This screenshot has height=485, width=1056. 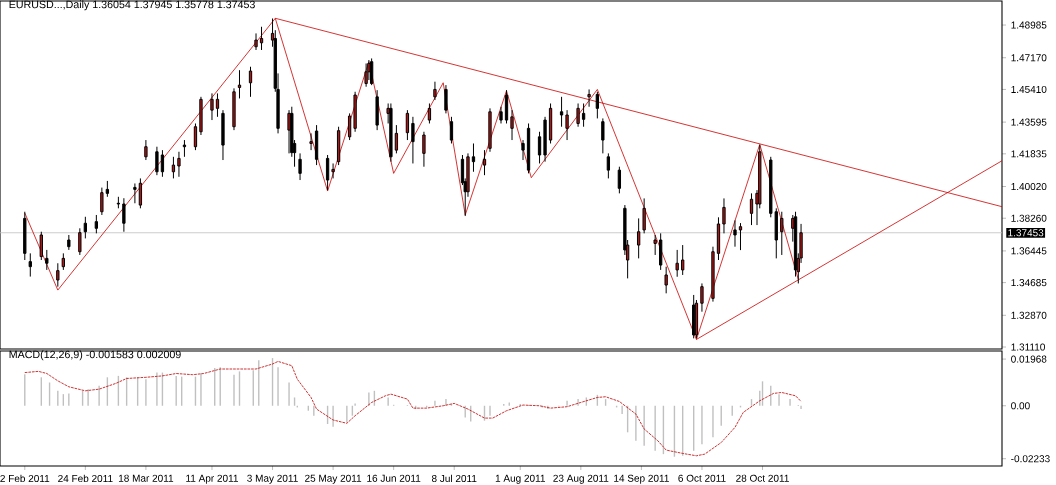 What do you see at coordinates (520, 479) in the screenshot?
I see `x-tick-label: 1 Aug 2011` at bounding box center [520, 479].